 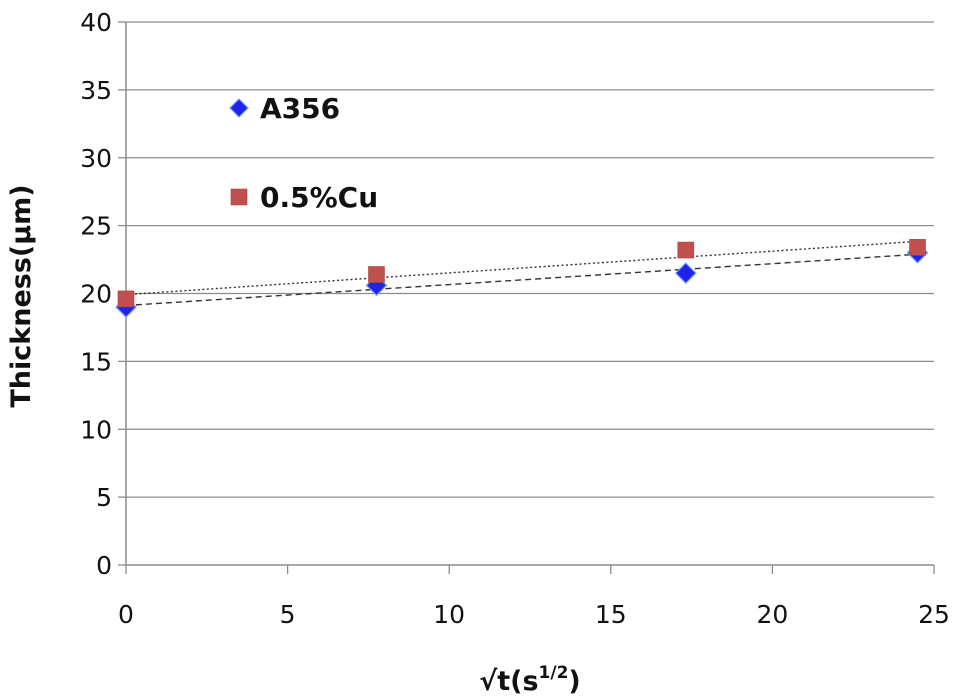 What do you see at coordinates (534, 614) in the screenshot?
I see `x-tick-labels: 0 5 10 15 20 25` at bounding box center [534, 614].